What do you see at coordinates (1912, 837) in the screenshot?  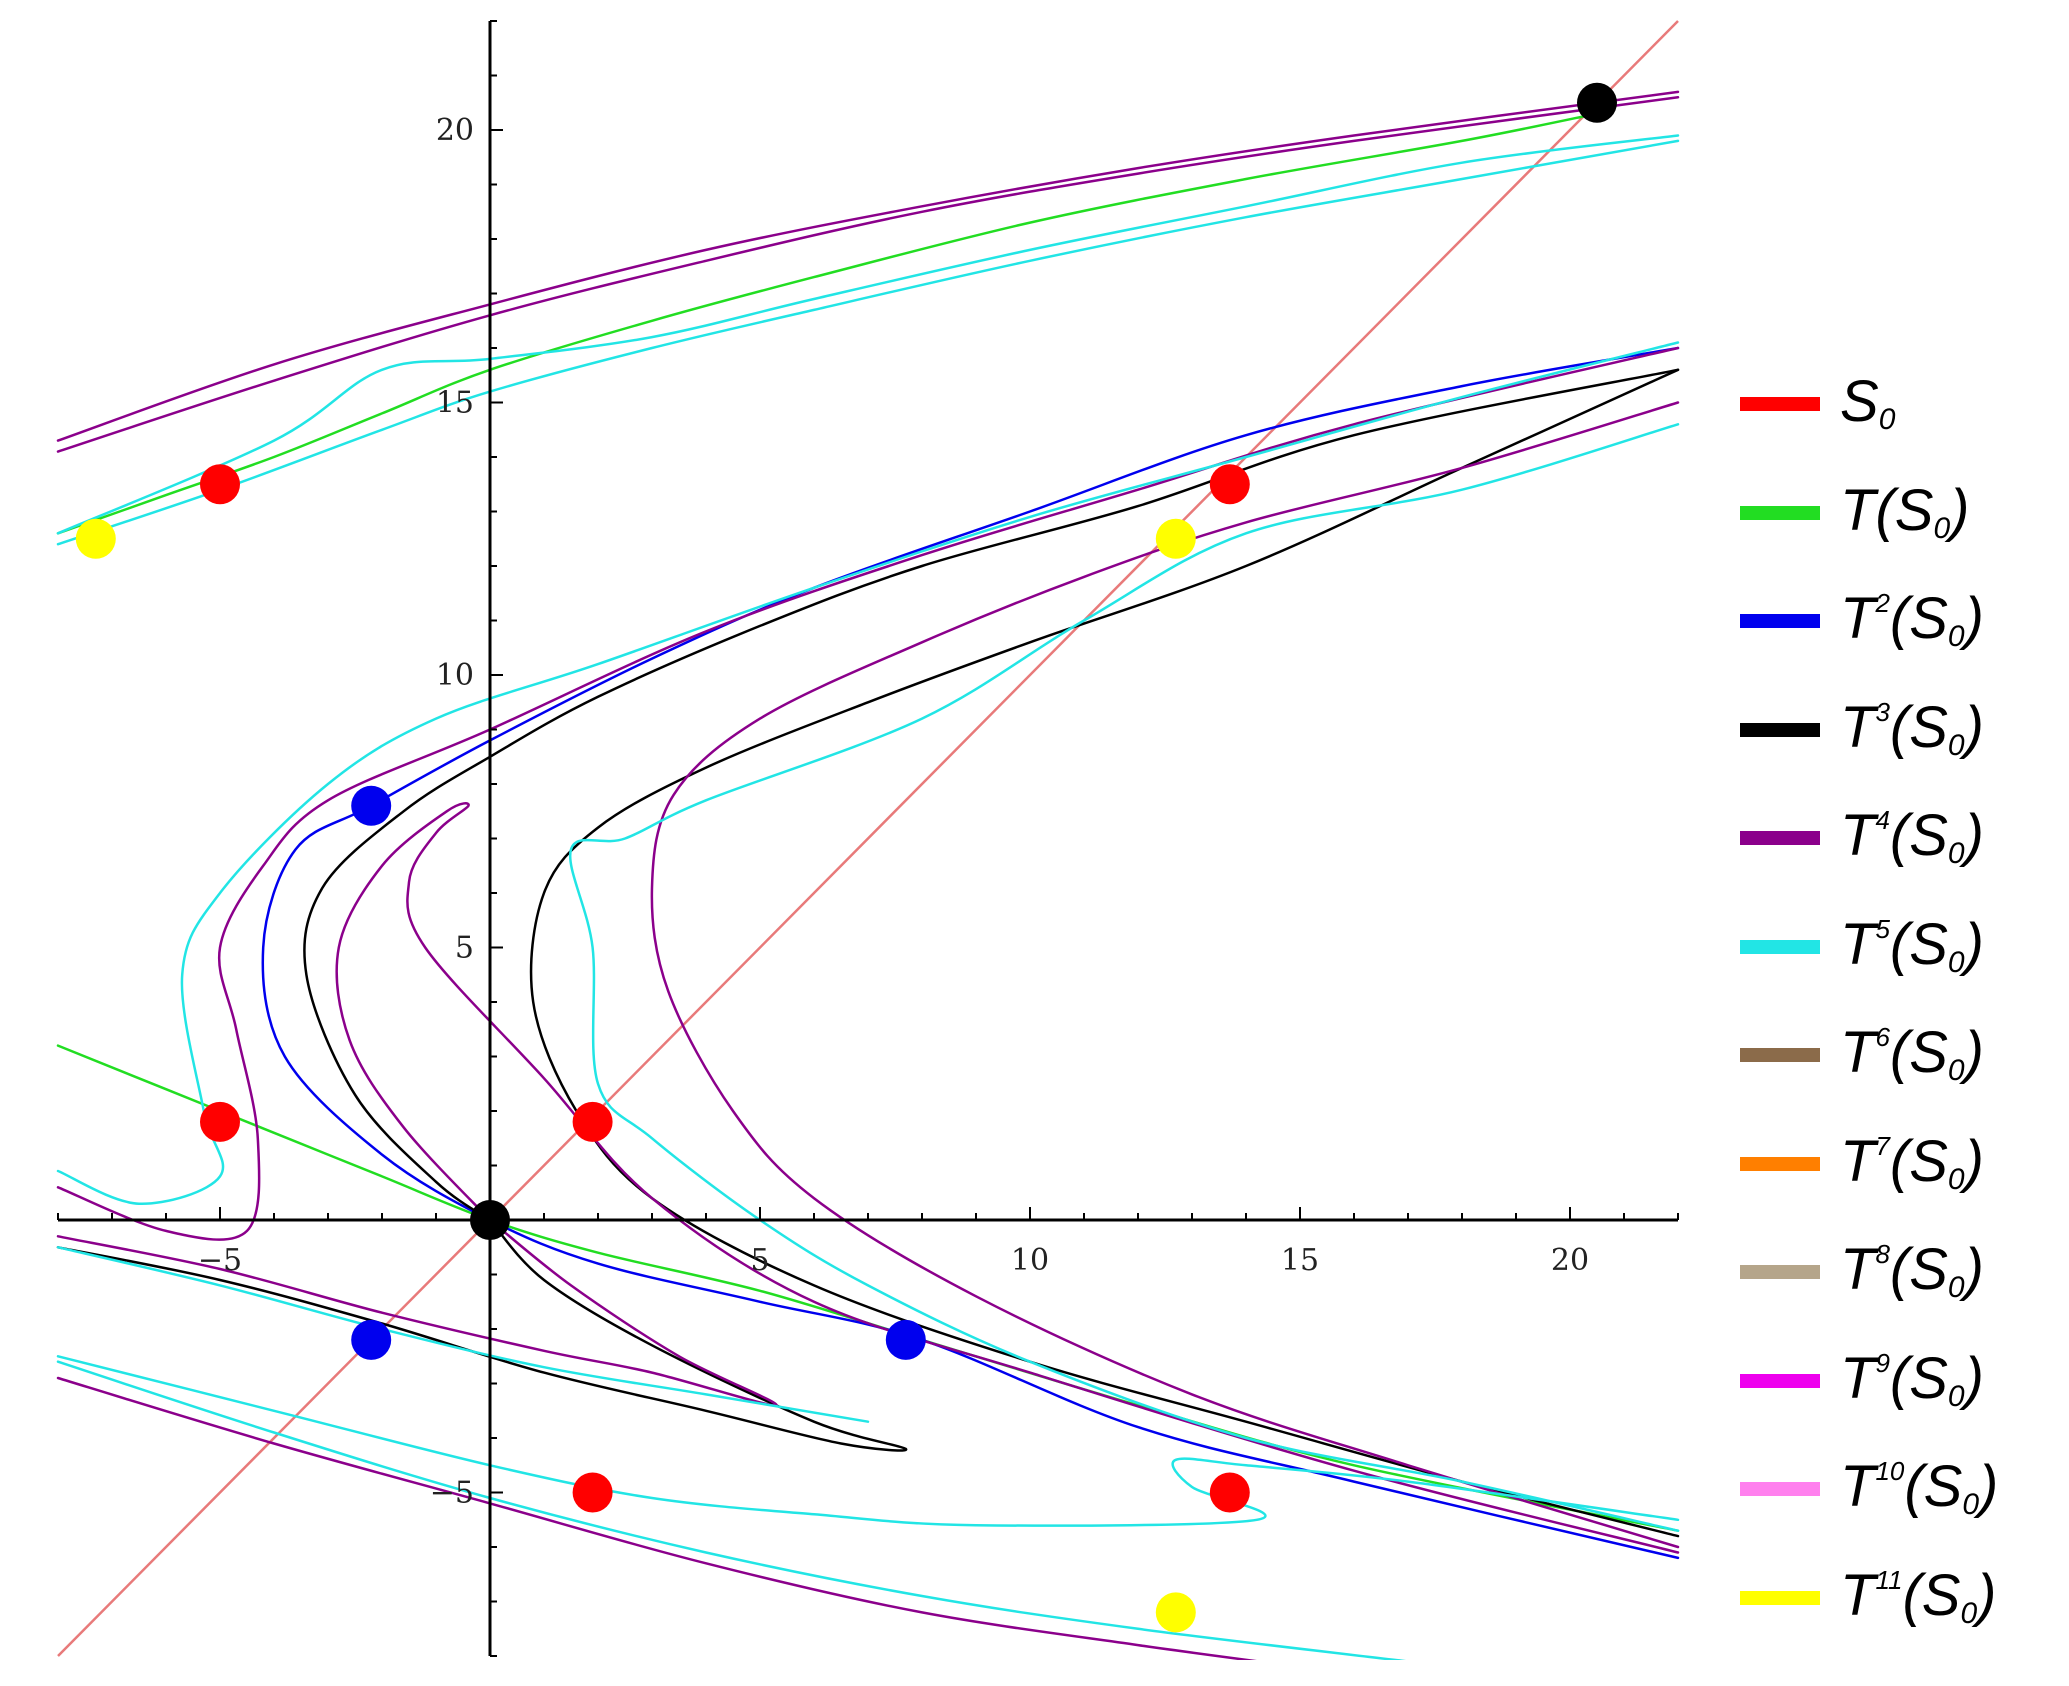 I see `legend-label: T4(S0)` at bounding box center [1912, 837].